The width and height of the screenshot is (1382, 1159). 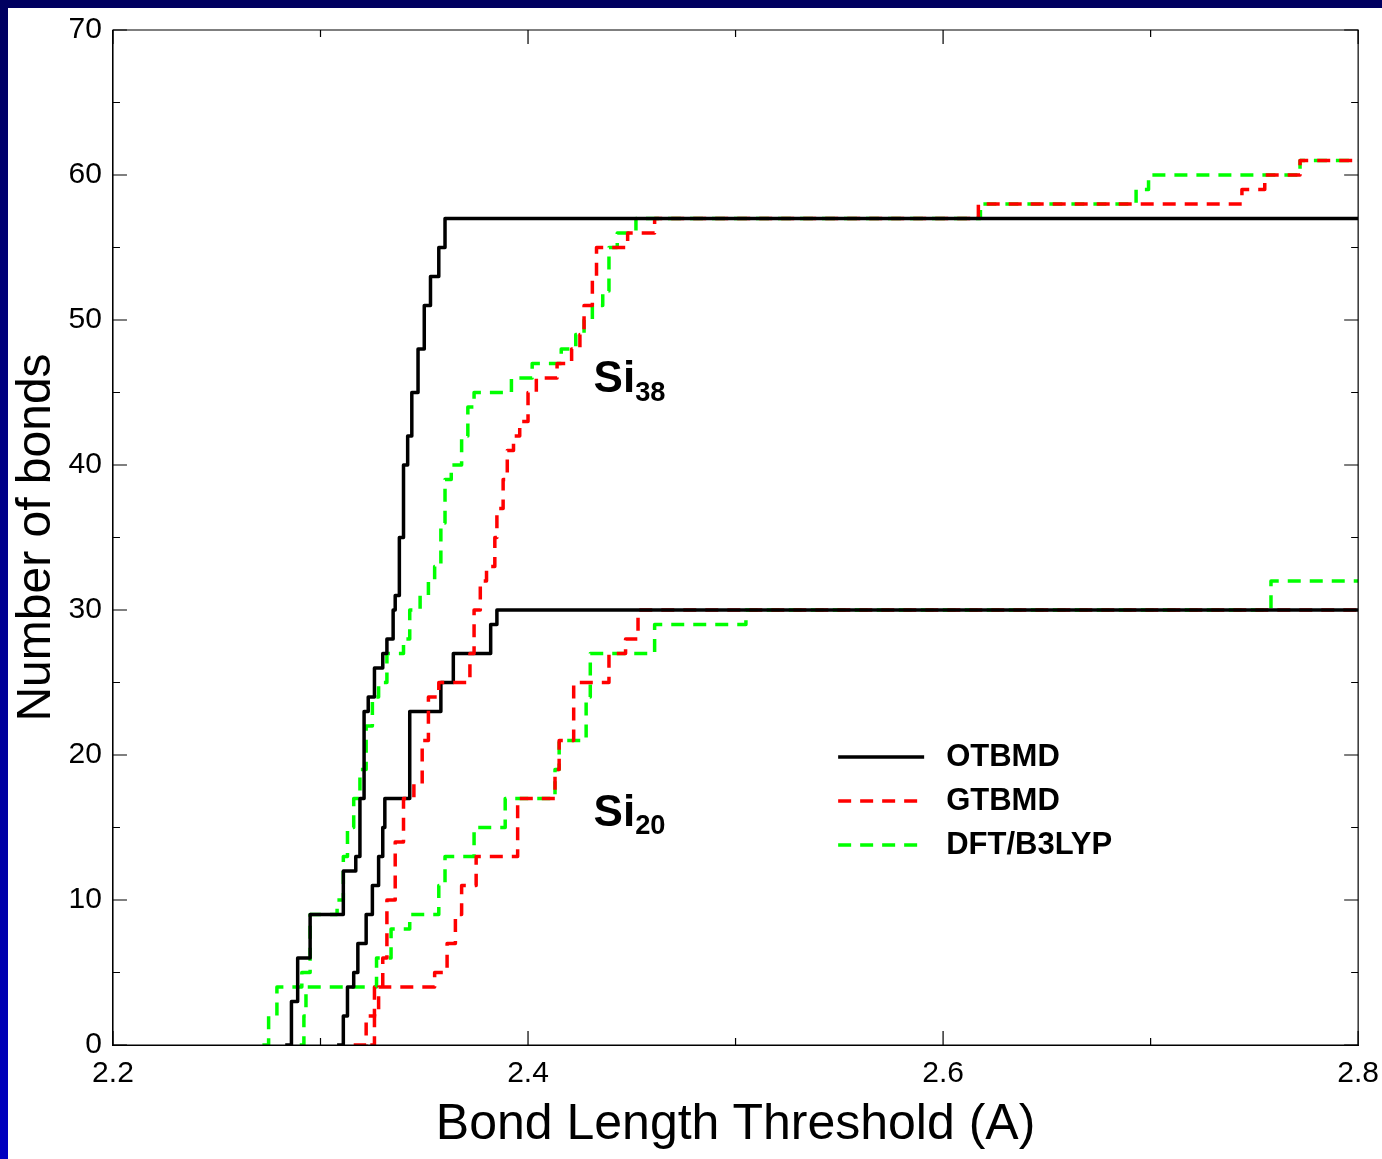 What do you see at coordinates (85, 463) in the screenshot?
I see `y-tick-label: 40` at bounding box center [85, 463].